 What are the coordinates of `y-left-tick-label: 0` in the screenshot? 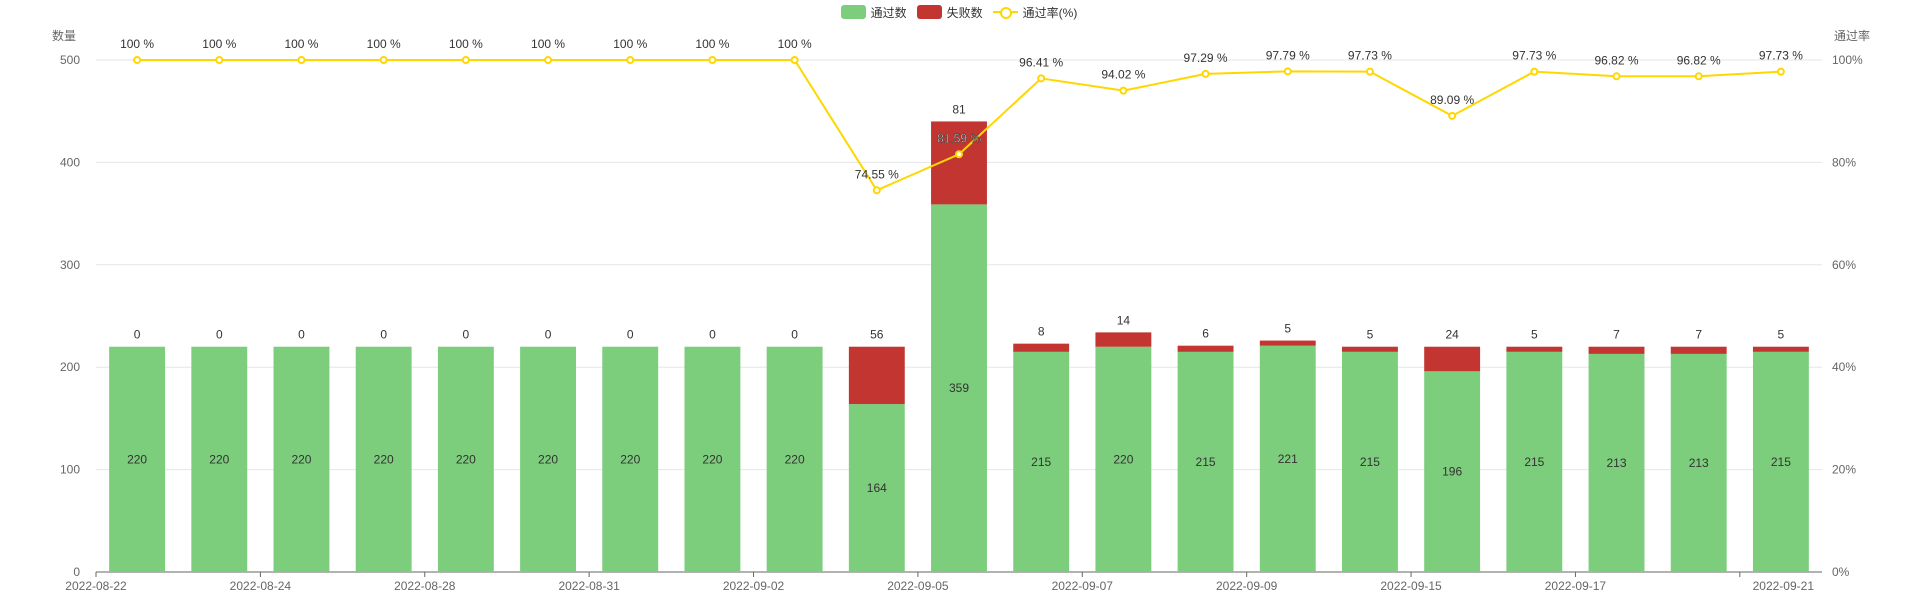 It's located at (76, 572).